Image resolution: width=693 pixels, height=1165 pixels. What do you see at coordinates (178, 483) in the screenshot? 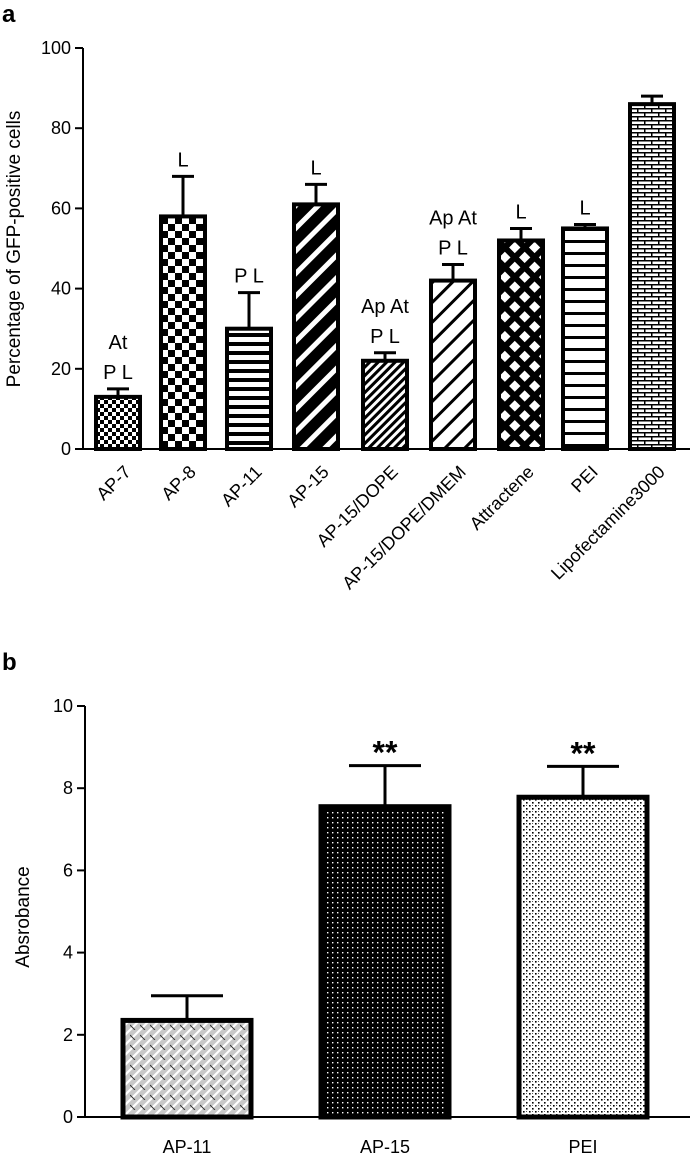
I see `panel-a-category-label: AP-8` at bounding box center [178, 483].